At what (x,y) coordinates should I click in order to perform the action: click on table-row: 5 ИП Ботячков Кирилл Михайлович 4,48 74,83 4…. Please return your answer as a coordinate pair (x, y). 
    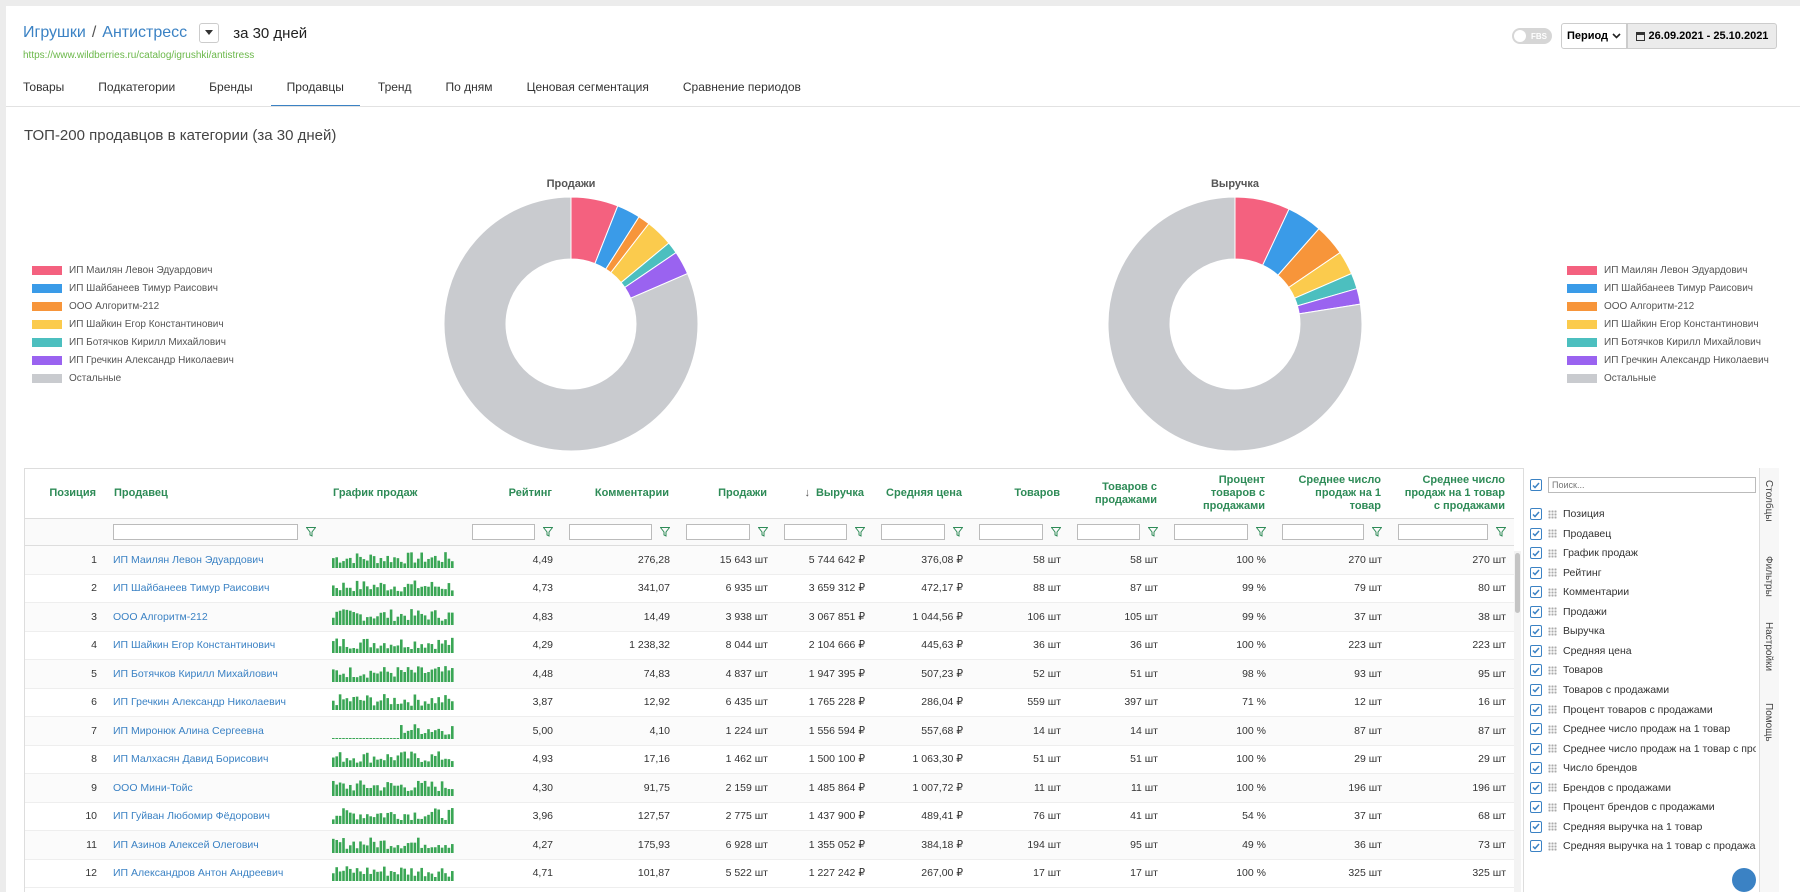
    Looking at the image, I should click on (769, 674).